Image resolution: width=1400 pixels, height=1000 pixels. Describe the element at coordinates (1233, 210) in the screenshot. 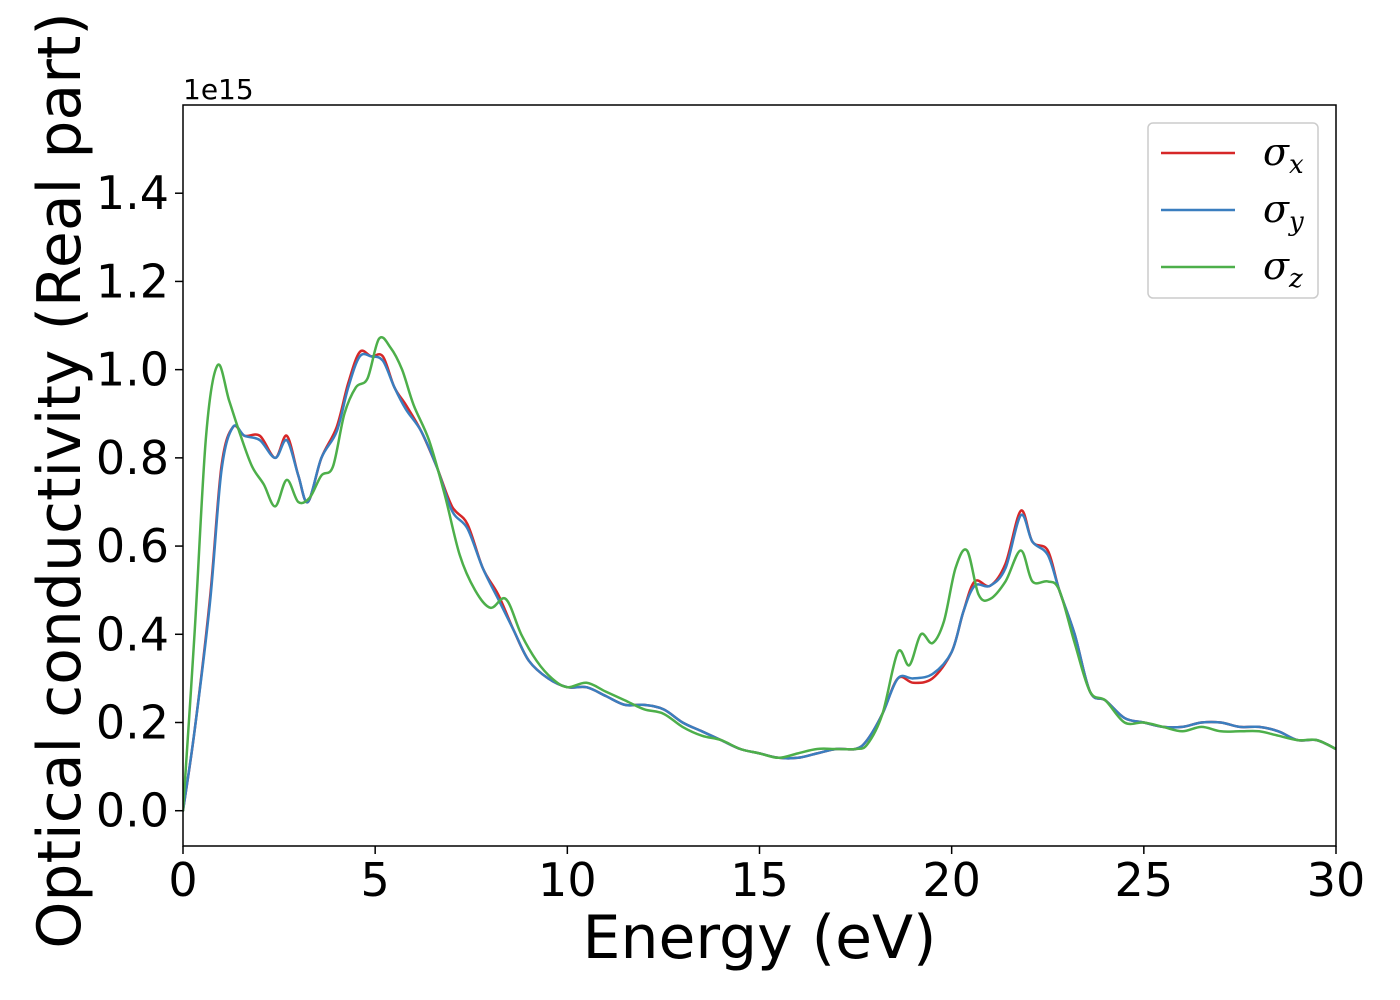

I see `legend: σx σy σz` at that location.